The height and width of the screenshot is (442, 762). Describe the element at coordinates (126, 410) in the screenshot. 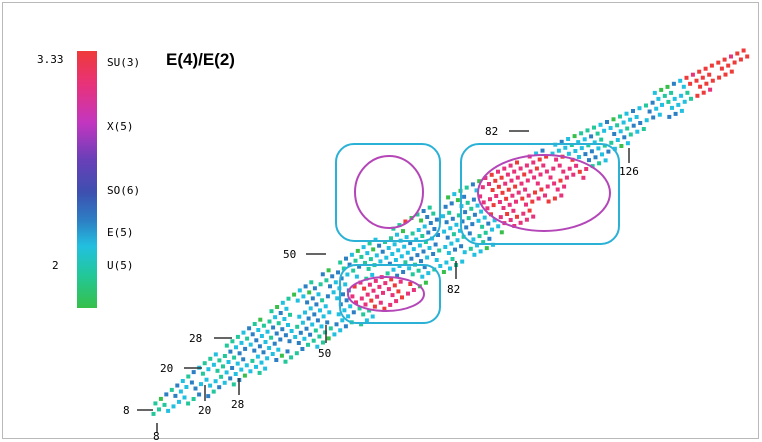

I see `magic-label-proton-8: 8` at that location.